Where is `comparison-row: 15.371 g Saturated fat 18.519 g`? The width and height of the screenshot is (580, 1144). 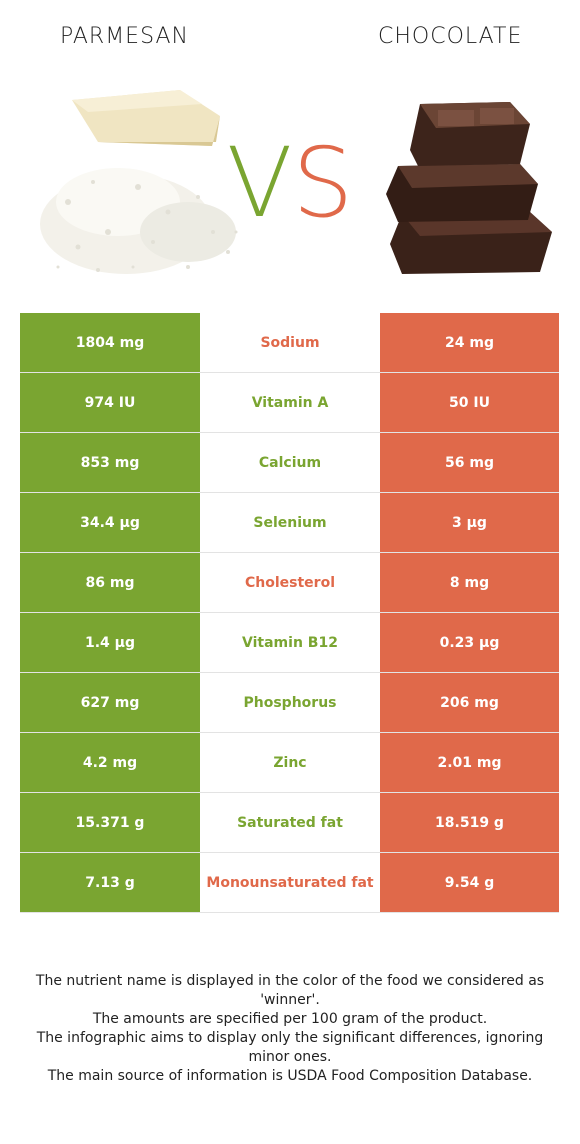
comparison-row: 15.371 g Saturated fat 18.519 g is located at coordinates (289, 822).